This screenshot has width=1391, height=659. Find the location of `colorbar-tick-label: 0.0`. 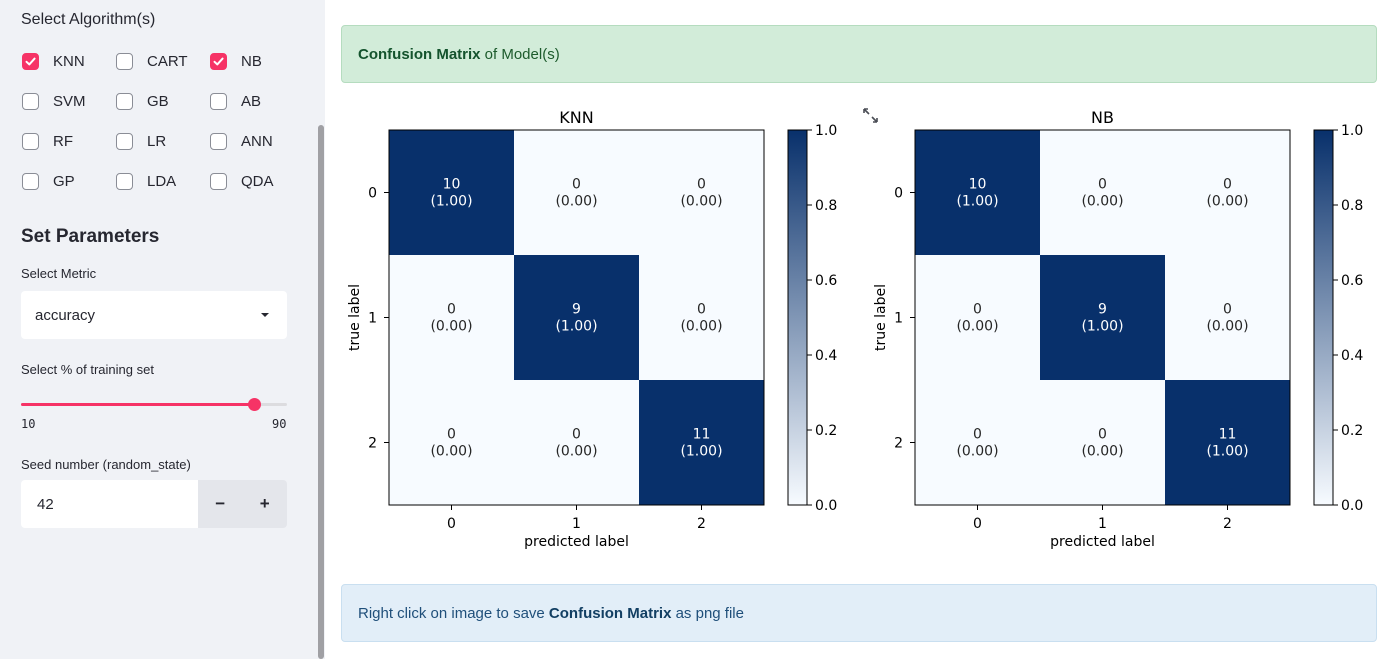

colorbar-tick-label: 0.0 is located at coordinates (1352, 506).